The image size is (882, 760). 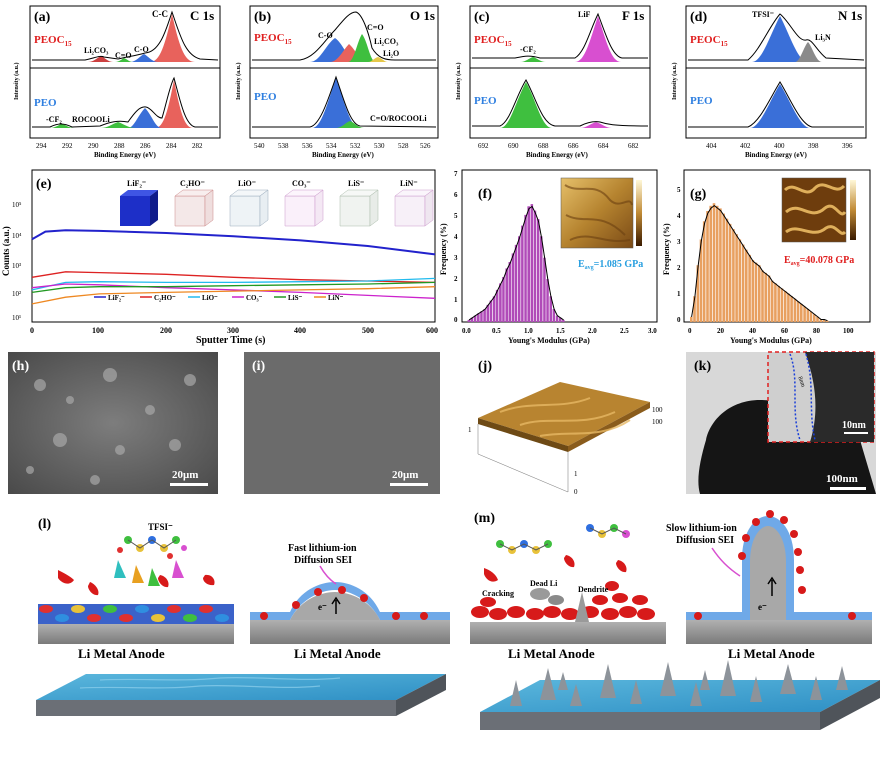 What do you see at coordinates (779, 146) in the screenshot?
I see `x-tick-label: 400` at bounding box center [779, 146].